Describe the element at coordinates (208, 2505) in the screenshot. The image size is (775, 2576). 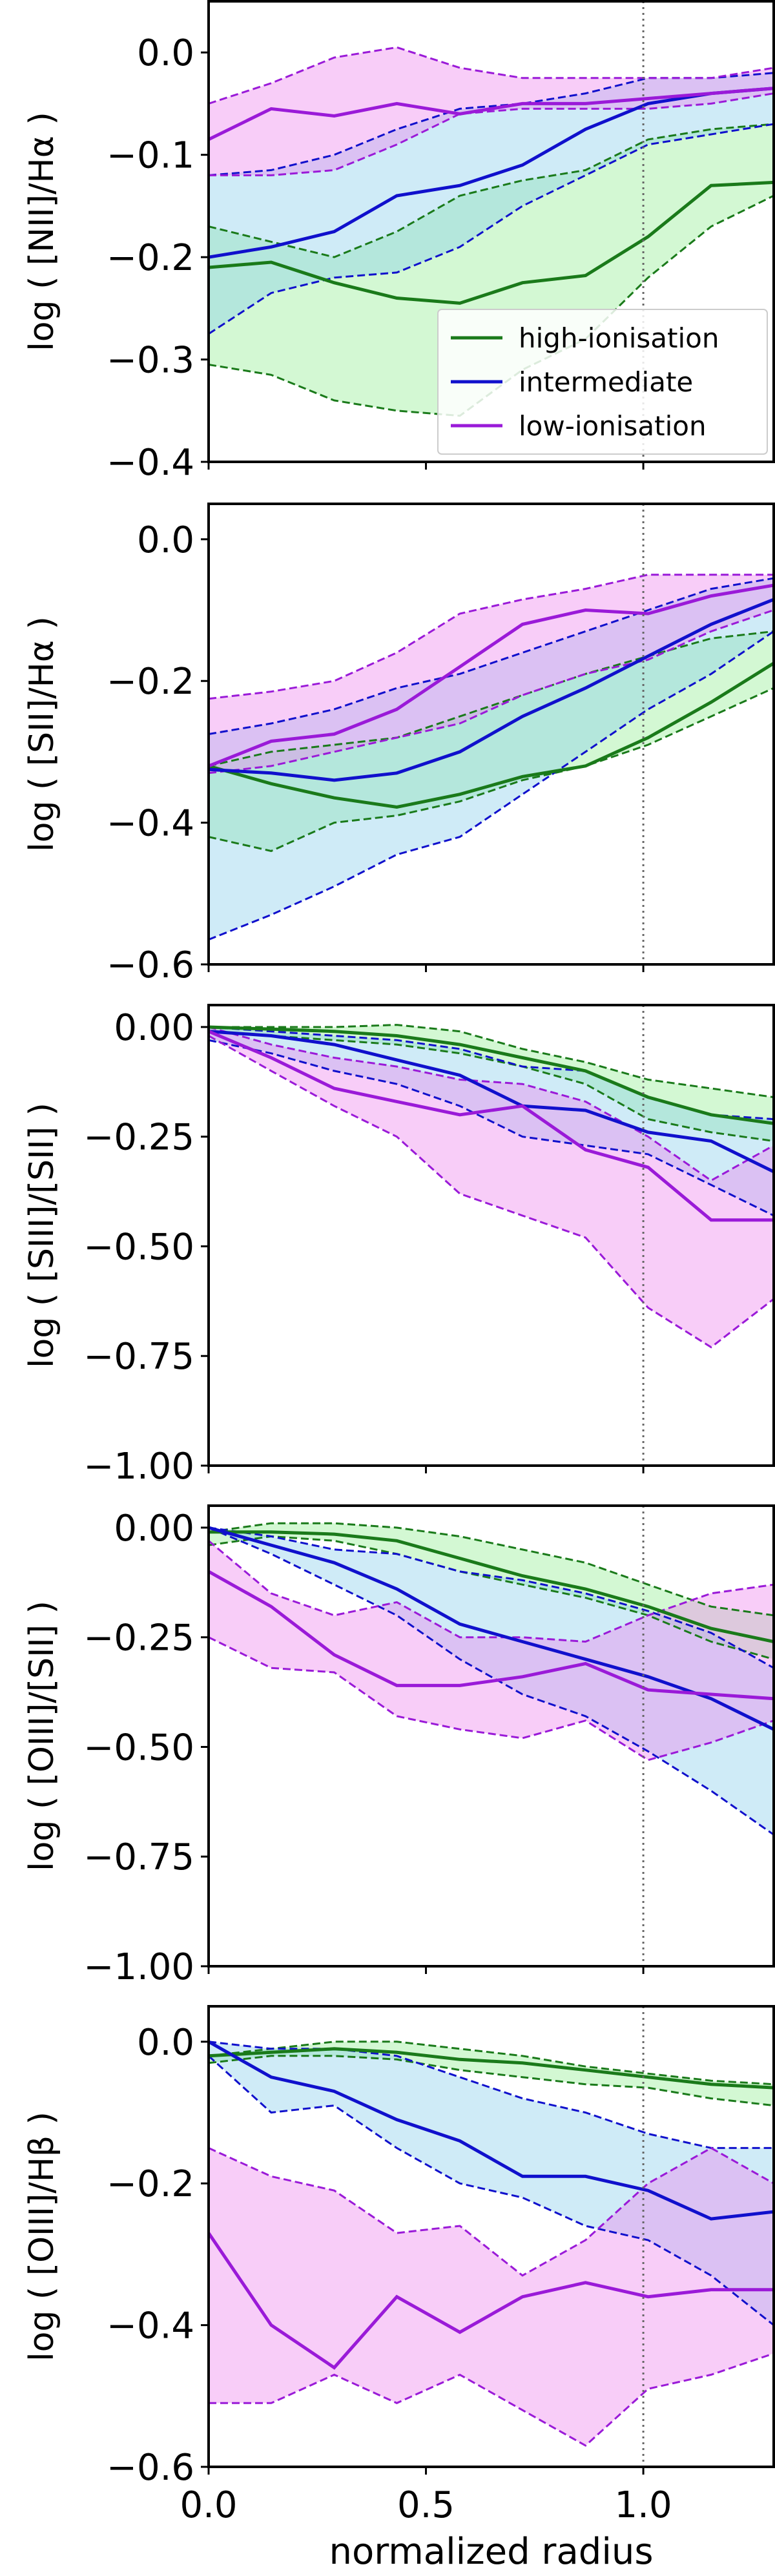
I see `x-tick-label: 0.0` at that location.